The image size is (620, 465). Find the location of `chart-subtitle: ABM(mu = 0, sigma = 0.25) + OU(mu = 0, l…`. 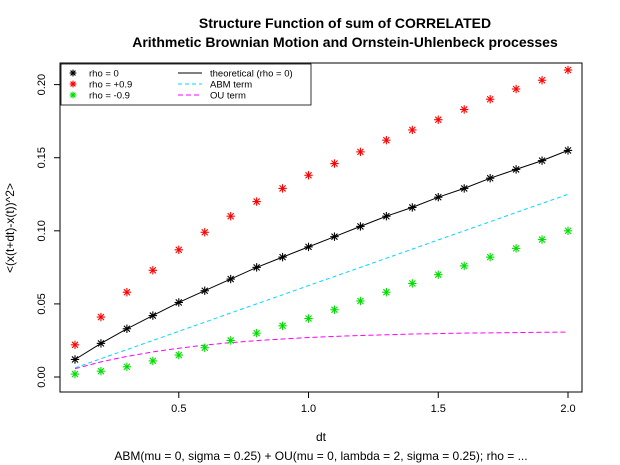

chart-subtitle: ABM(mu = 0, sigma = 0.25) + OU(mu = 0, l… is located at coordinates (320, 456).